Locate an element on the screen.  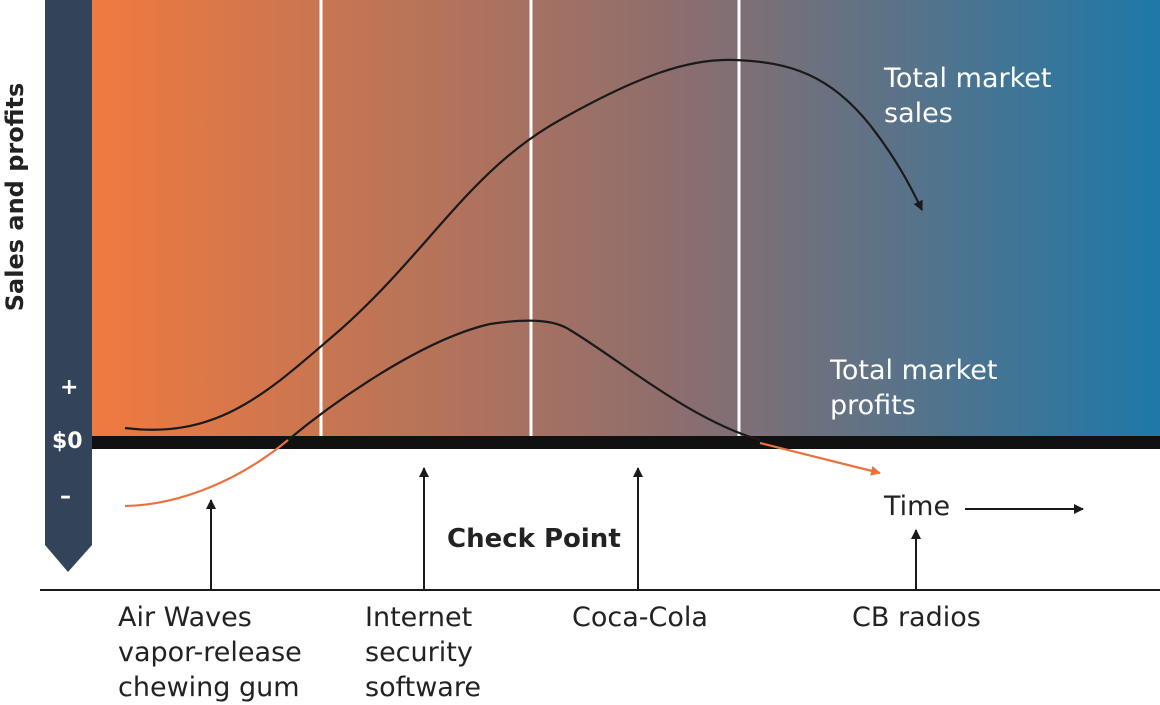
y-axis-label: Sales and profits is located at coordinates (15, 197).